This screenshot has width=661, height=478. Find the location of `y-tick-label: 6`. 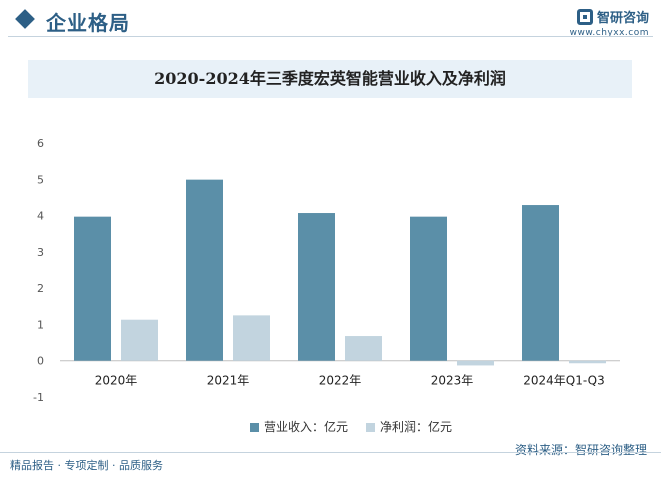

y-tick-label: 6 is located at coordinates (40, 143).